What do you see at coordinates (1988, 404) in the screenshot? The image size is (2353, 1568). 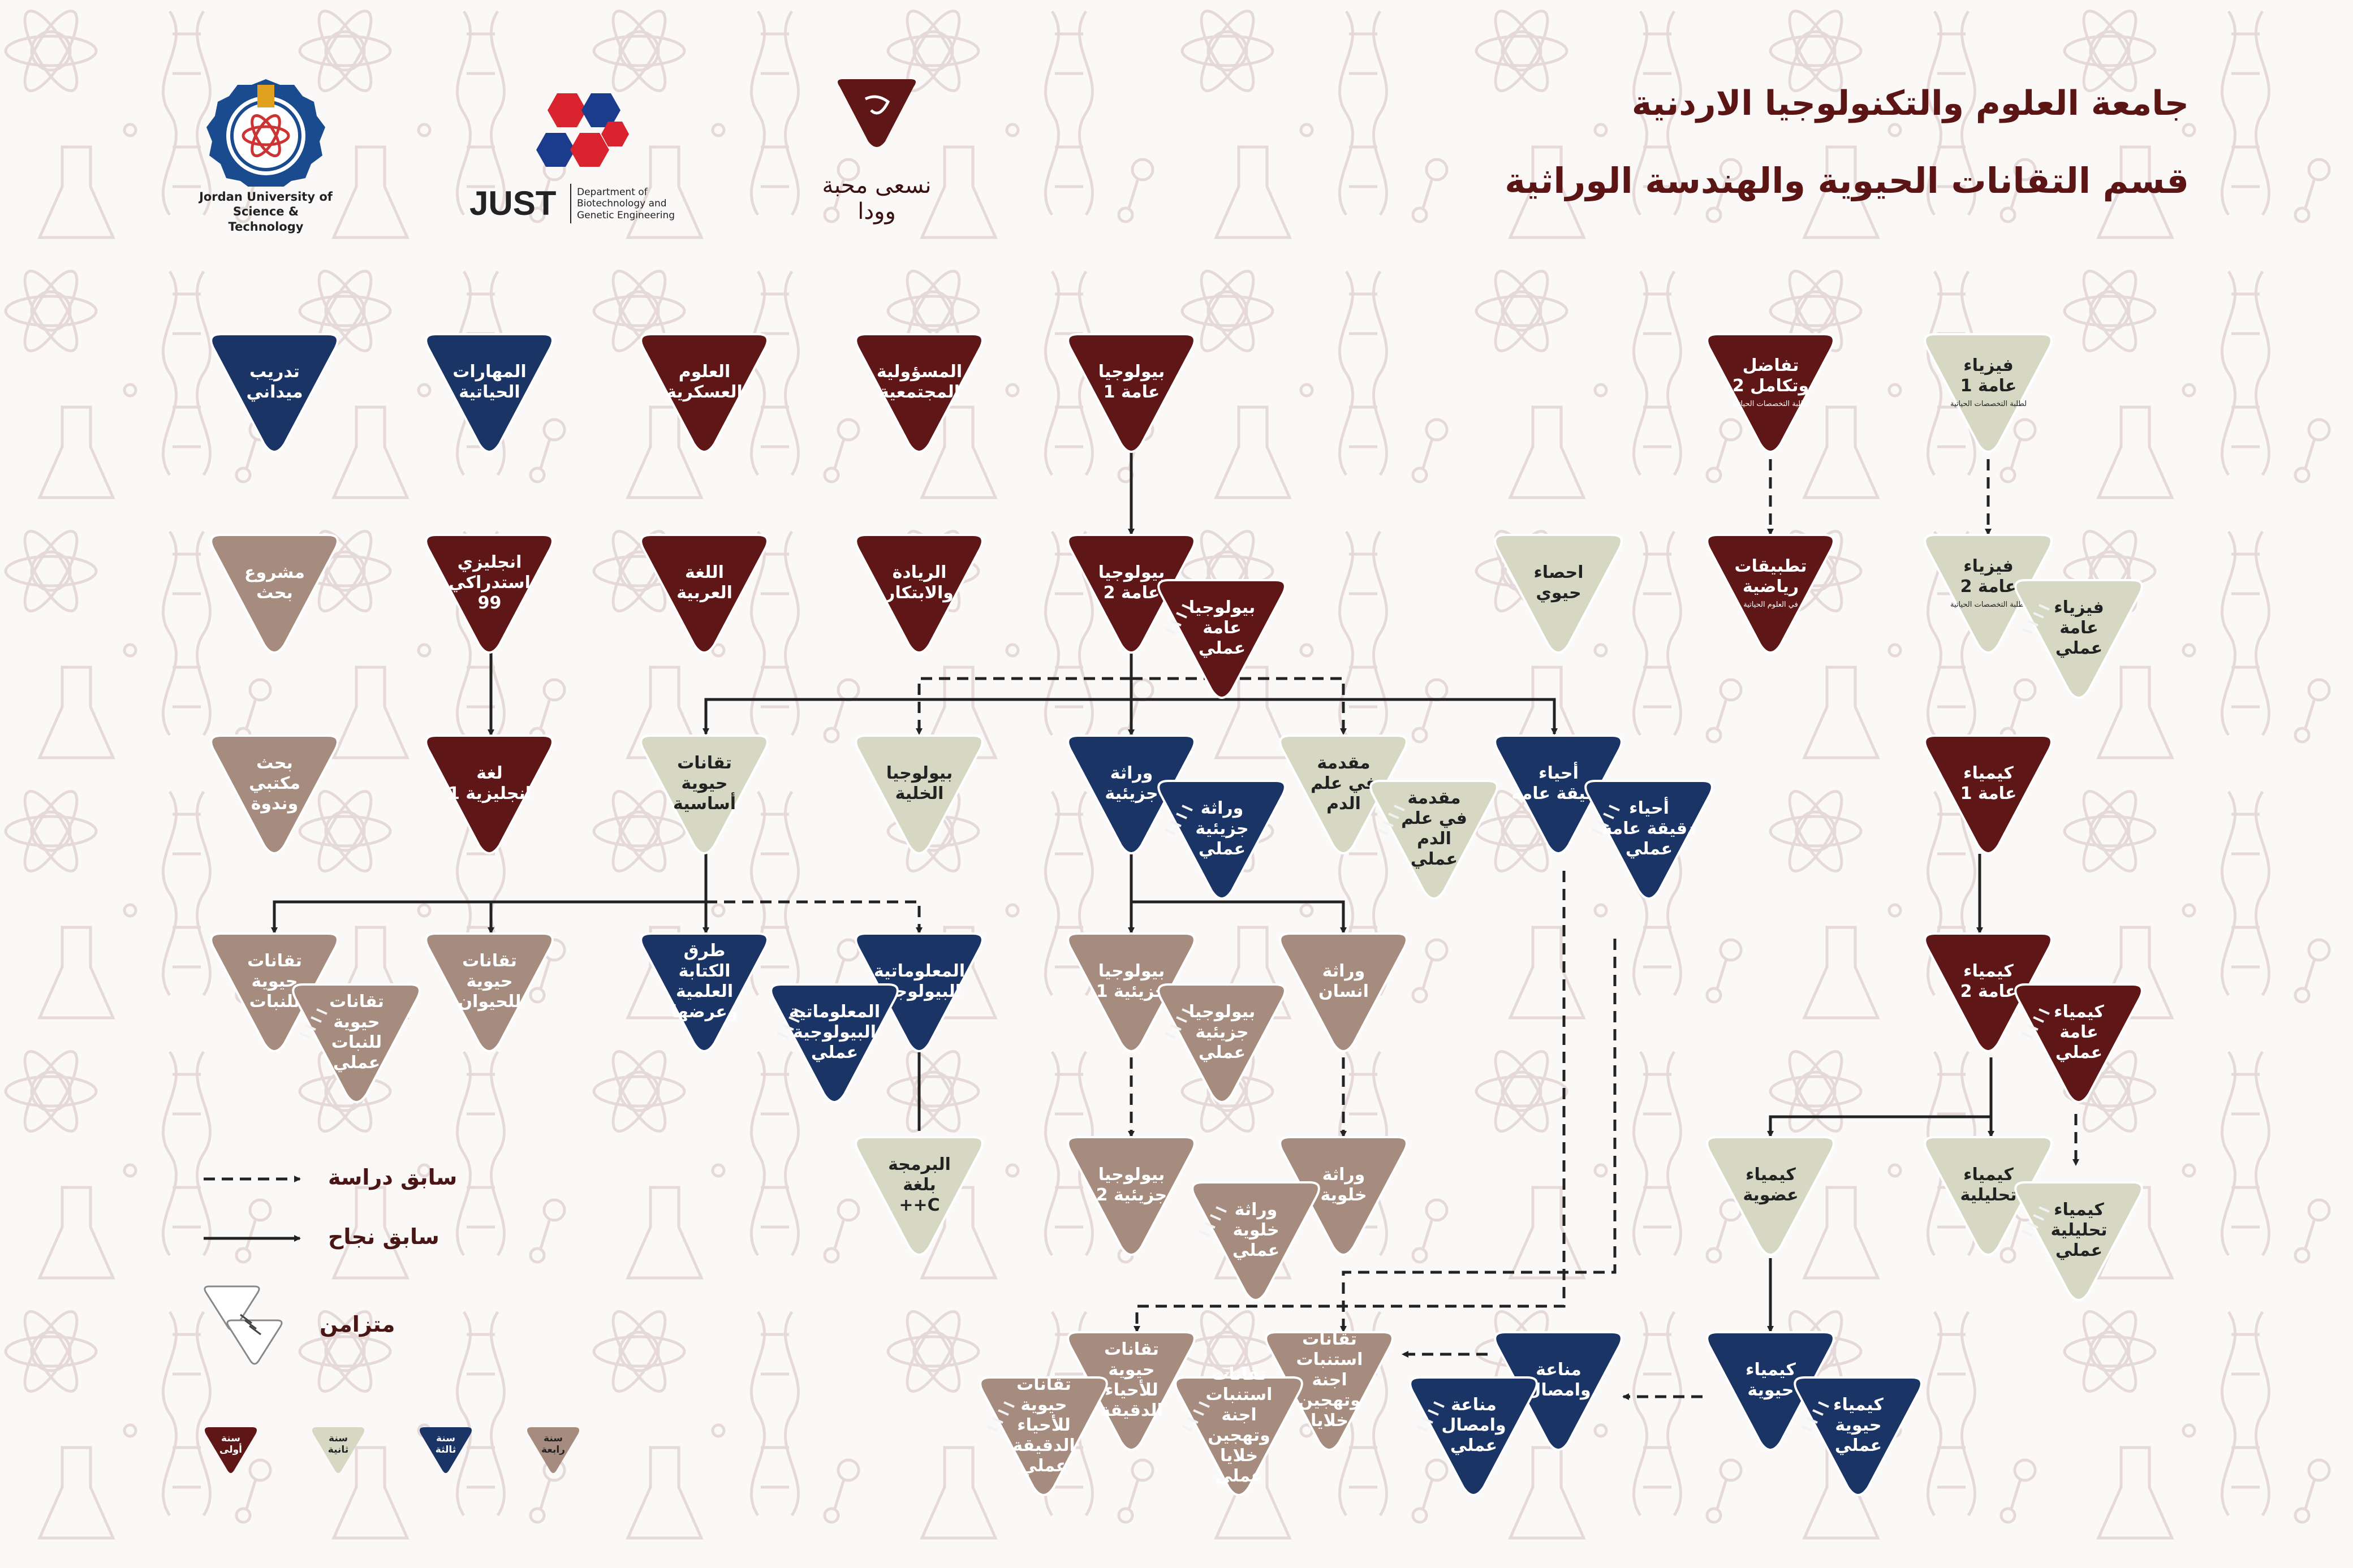 I see `course-note: لطلبة التخصصات الحياتية` at bounding box center [1988, 404].